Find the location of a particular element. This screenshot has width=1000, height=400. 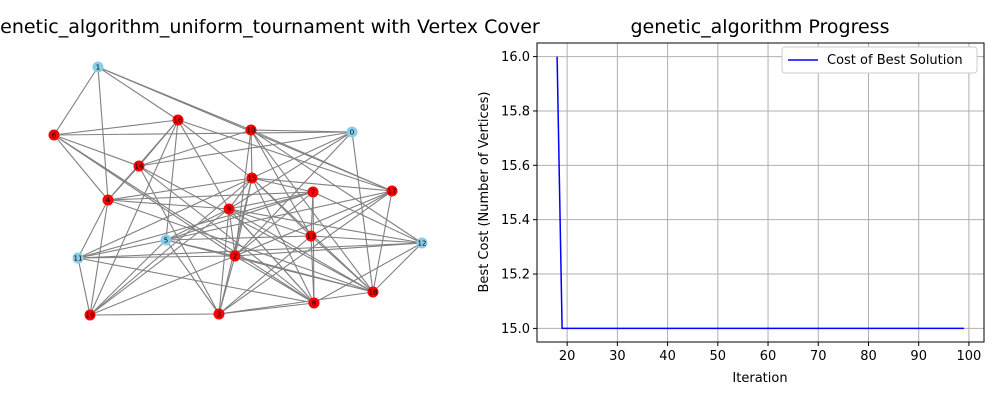

x-tick-label: 70 is located at coordinates (818, 356).